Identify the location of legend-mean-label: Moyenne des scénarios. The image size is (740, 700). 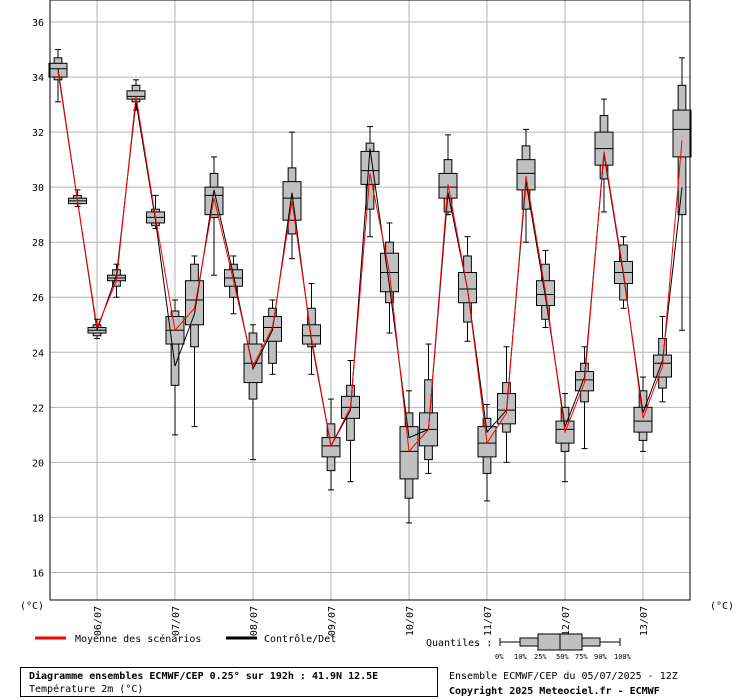
(138, 639).